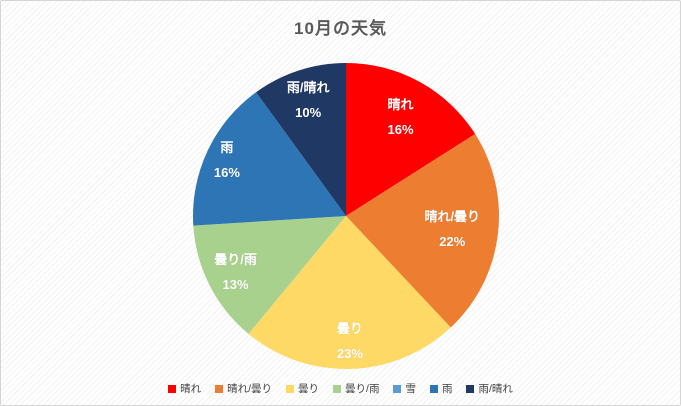 This screenshot has height=406, width=681. What do you see at coordinates (447, 389) in the screenshot?
I see `legend-label: 雨` at bounding box center [447, 389].